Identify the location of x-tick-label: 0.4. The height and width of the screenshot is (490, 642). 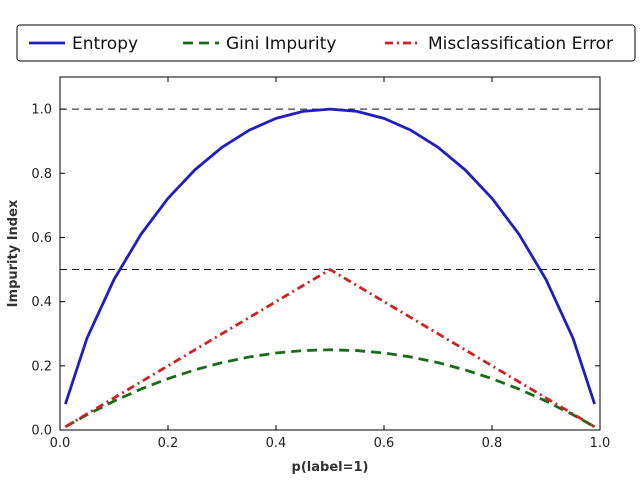
(276, 443).